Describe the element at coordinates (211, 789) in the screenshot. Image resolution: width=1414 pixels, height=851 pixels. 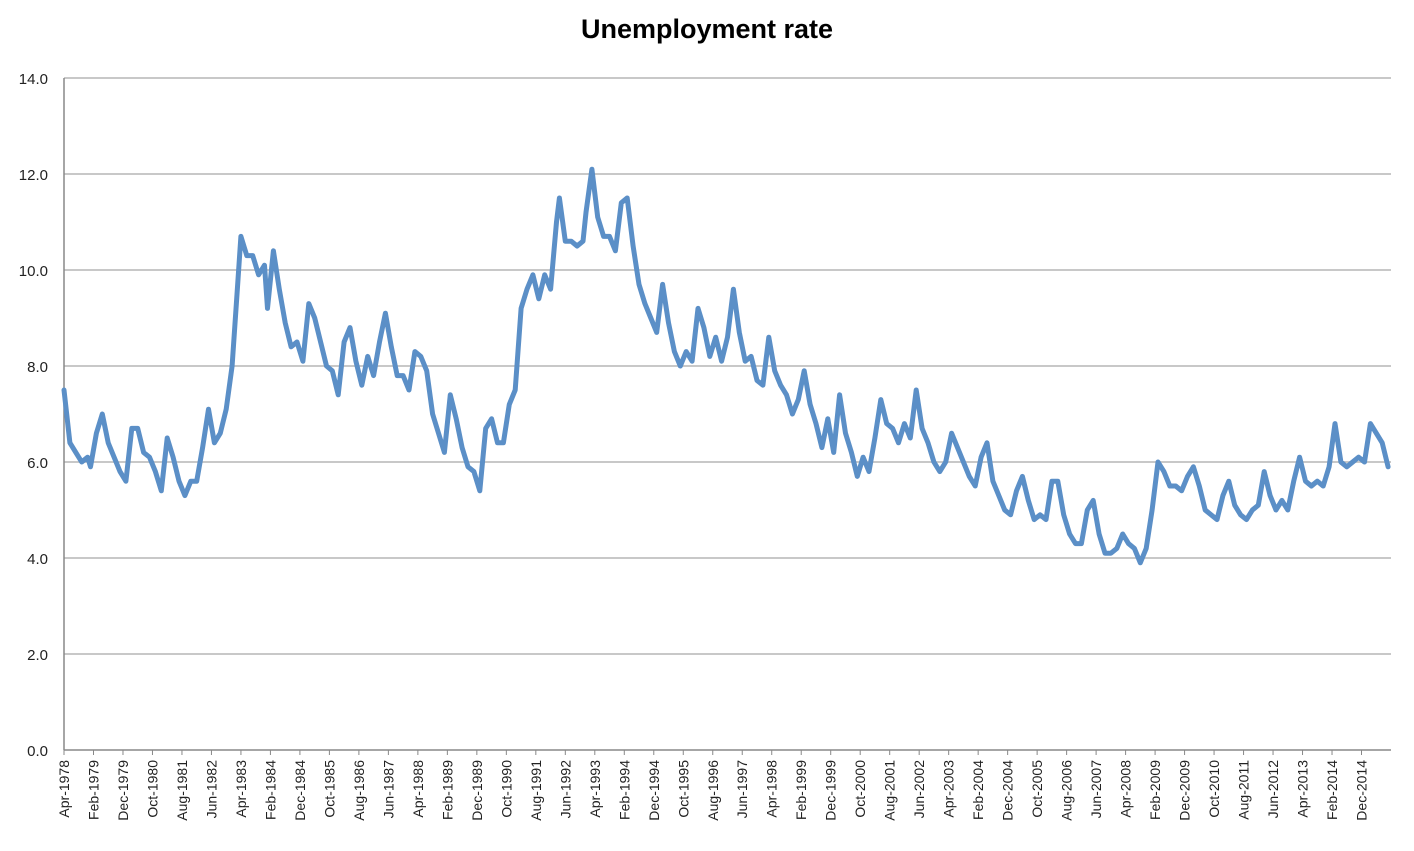
I see `x-tick-label: Jun-1982` at that location.